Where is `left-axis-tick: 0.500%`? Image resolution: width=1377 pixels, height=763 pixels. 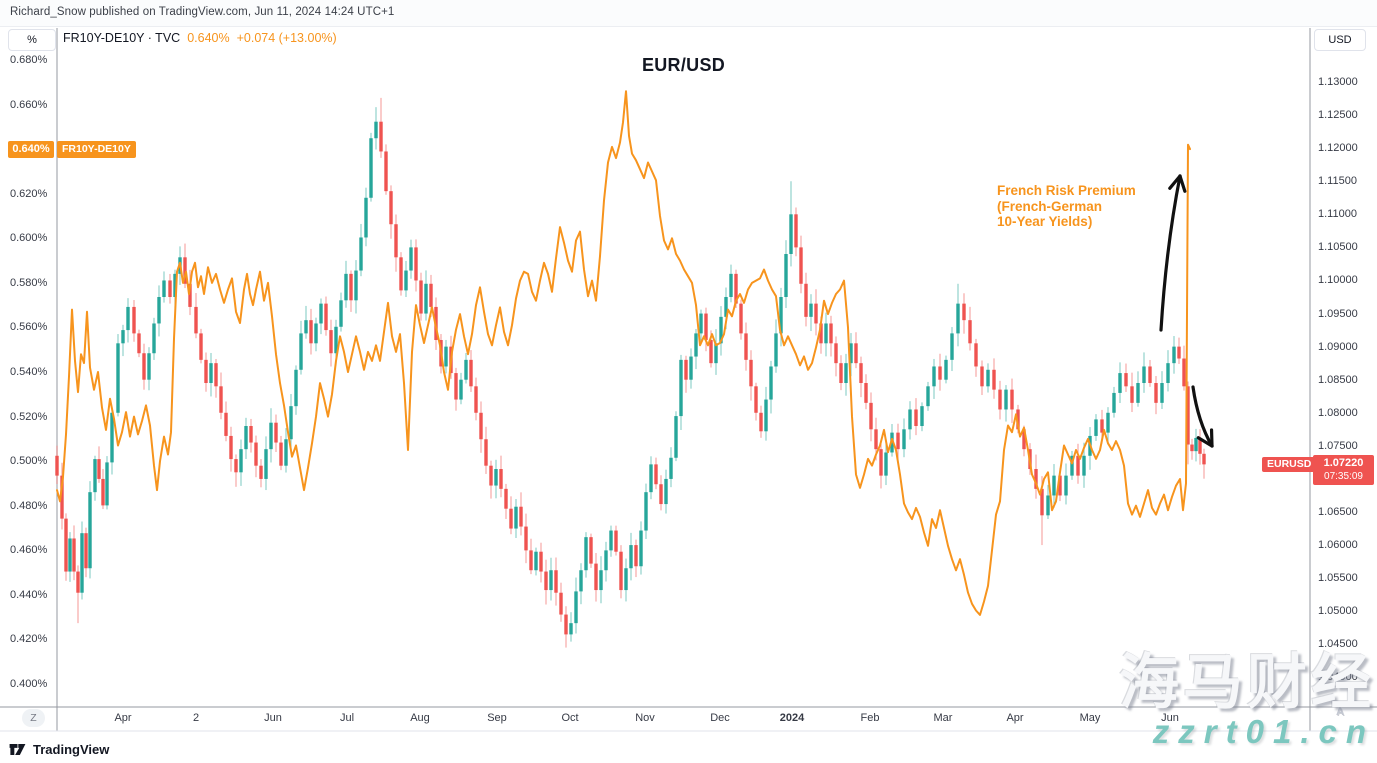 left-axis-tick: 0.500% is located at coordinates (29, 461).